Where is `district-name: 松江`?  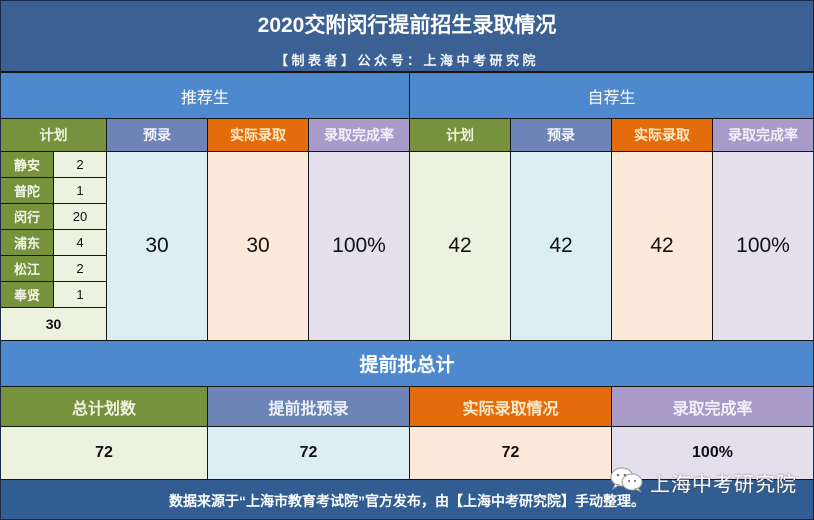 district-name: 松江 is located at coordinates (27, 268).